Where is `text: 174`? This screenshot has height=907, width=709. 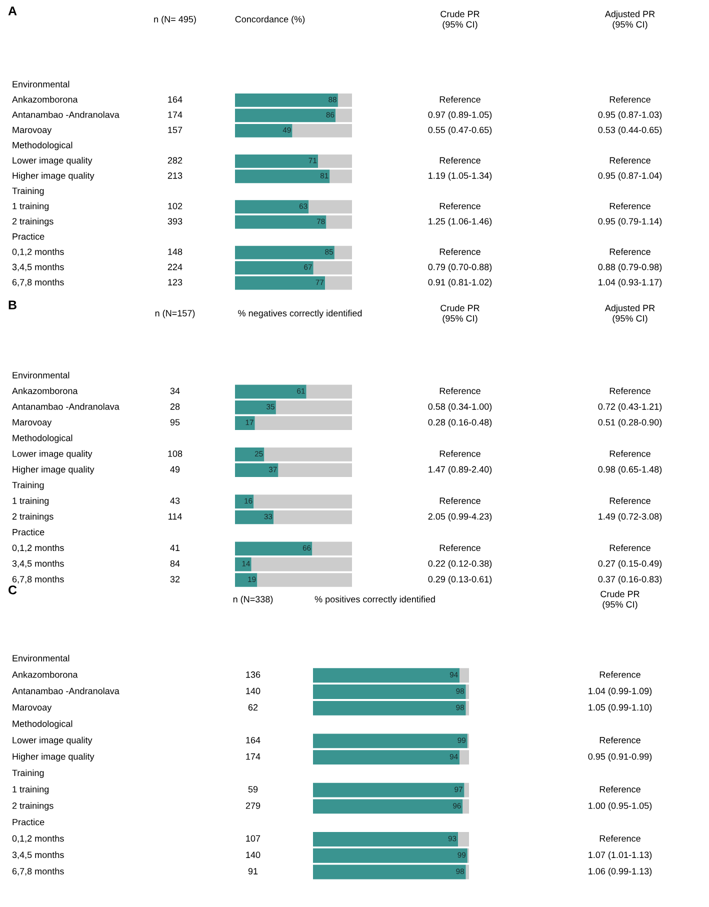 text: 174 is located at coordinates (175, 115).